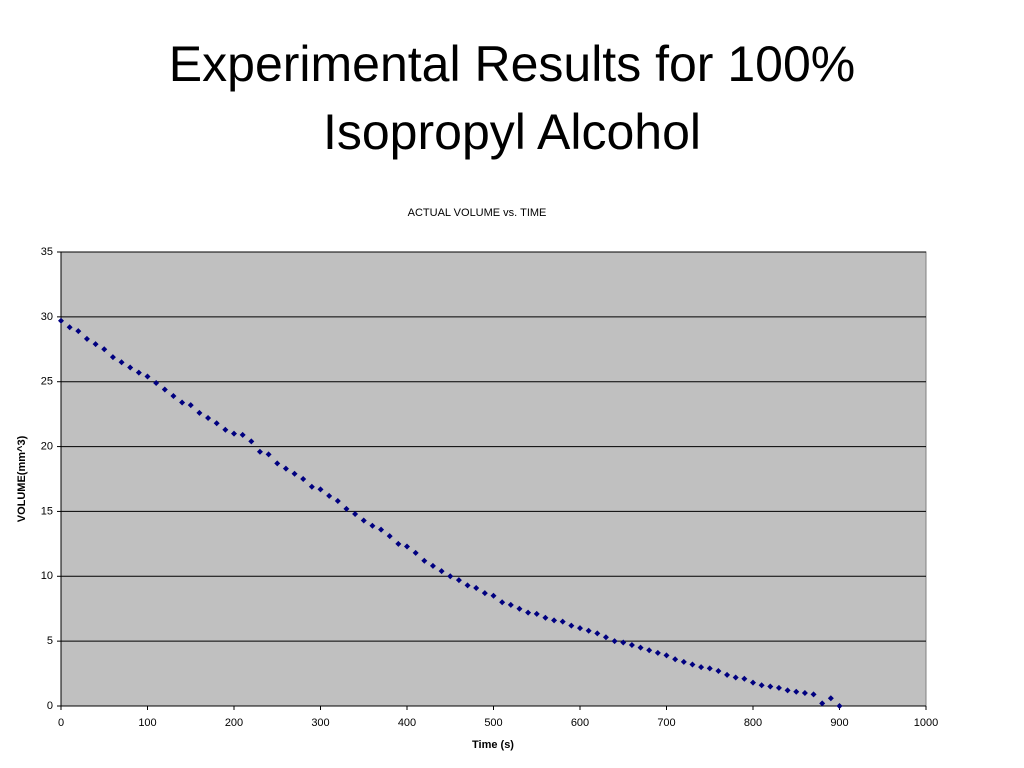 This screenshot has width=1024, height=768. Describe the element at coordinates (50, 641) in the screenshot. I see `y-tick-label: 5` at that location.